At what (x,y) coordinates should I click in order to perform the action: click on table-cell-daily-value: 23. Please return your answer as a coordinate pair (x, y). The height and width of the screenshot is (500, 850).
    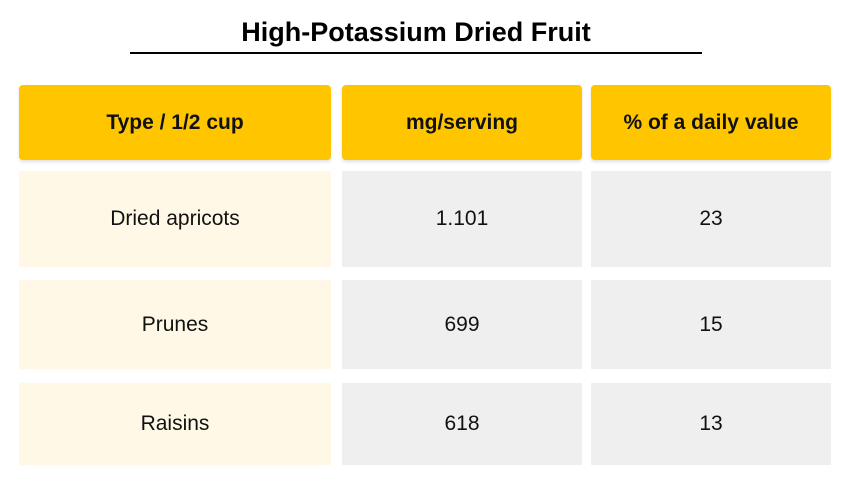
    Looking at the image, I should click on (711, 219).